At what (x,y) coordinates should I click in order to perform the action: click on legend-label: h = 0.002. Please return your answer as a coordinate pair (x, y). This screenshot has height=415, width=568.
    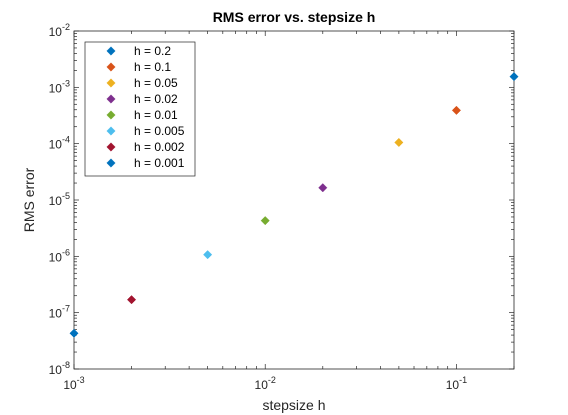
    Looking at the image, I should click on (159, 147).